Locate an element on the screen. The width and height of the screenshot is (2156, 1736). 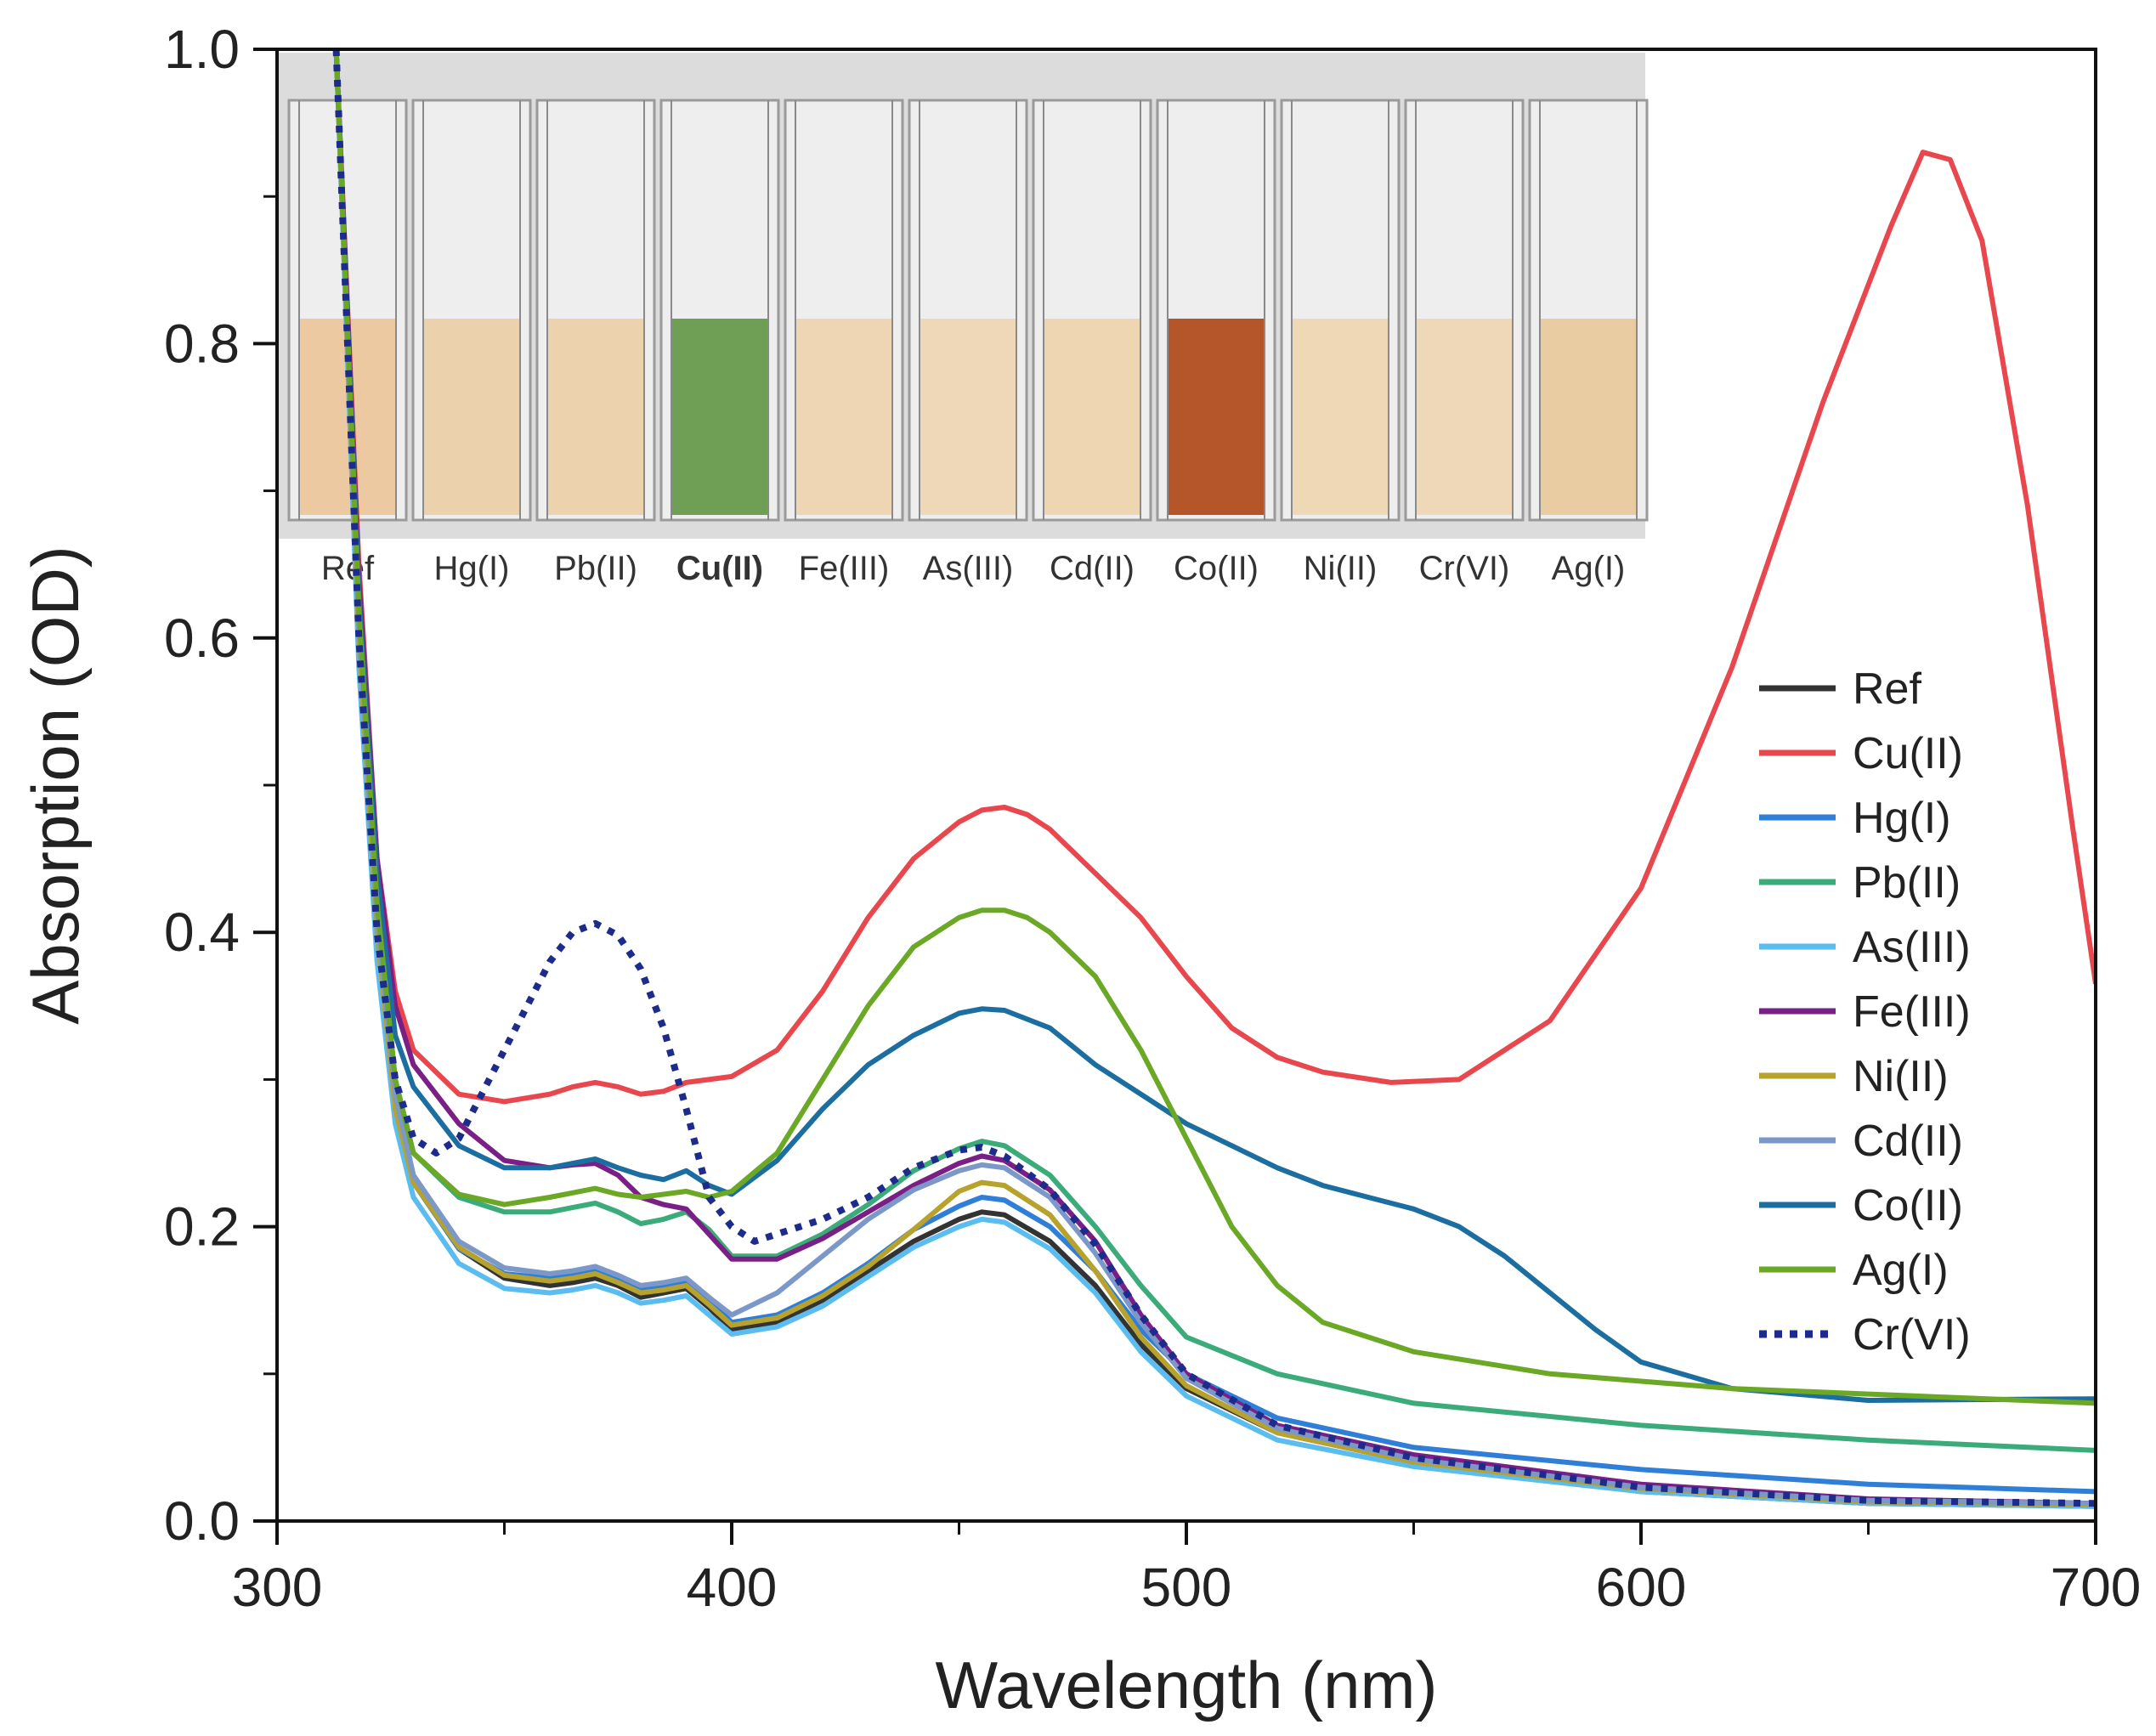
x-tick-label: 600 is located at coordinates (1642, 1588).